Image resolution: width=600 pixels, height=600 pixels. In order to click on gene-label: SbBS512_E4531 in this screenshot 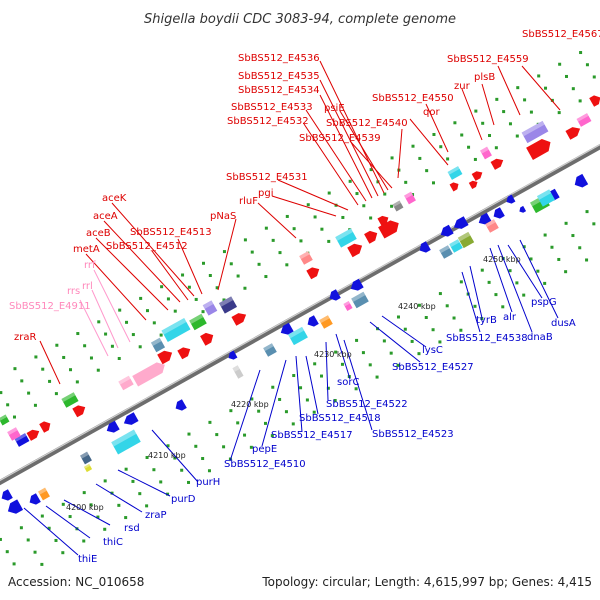, I will do `click(267, 177)`.